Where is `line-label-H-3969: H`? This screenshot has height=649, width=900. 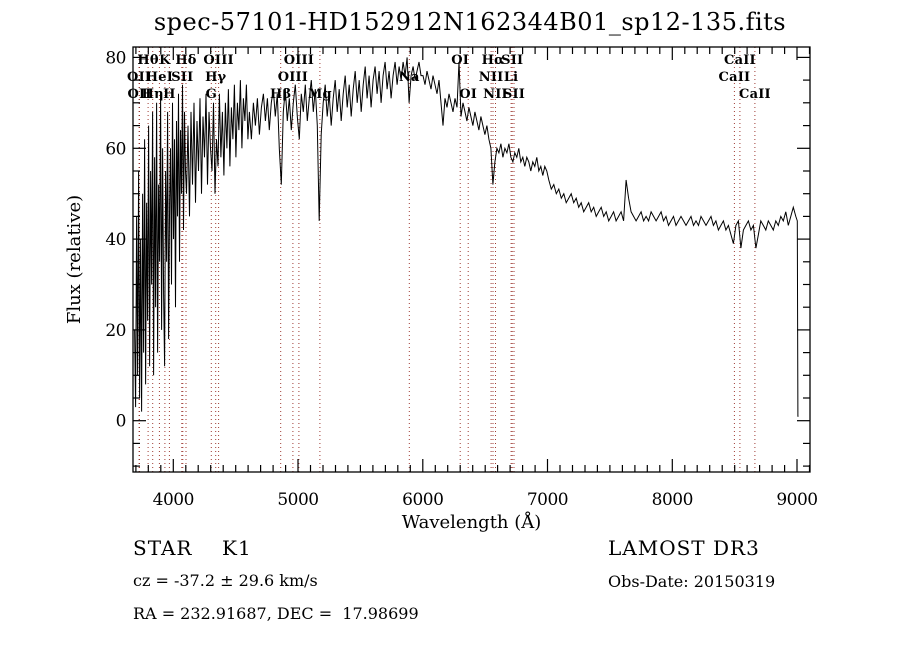 line-label-H-3969: H is located at coordinates (169, 94).